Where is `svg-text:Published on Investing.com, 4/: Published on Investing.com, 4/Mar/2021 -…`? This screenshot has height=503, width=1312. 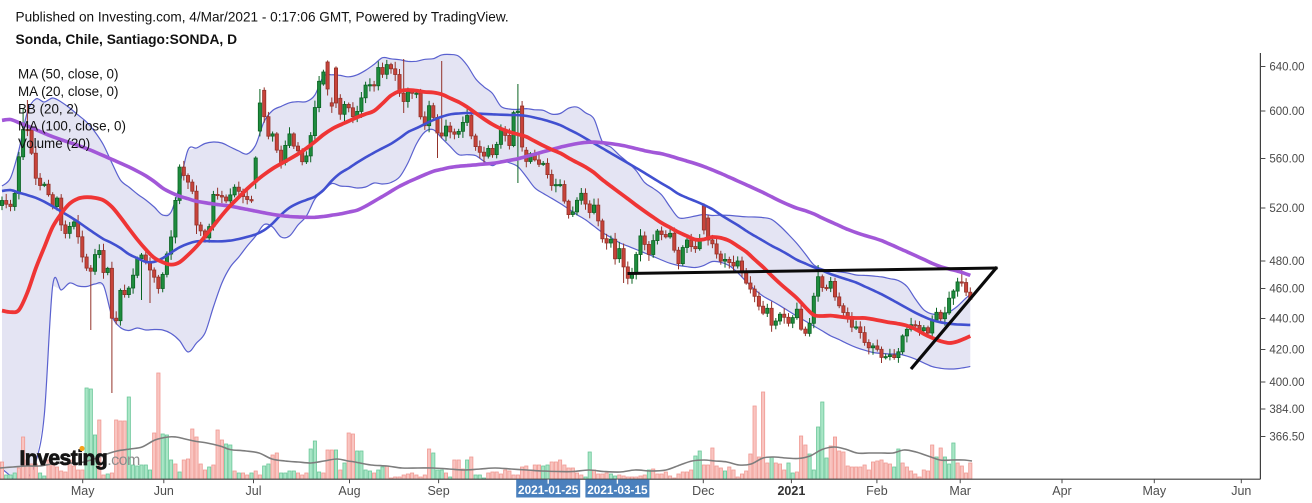 svg-text:Published on Investing.com, 4/: Published on Investing.com, 4/Mar/2021 -… is located at coordinates (262, 17).